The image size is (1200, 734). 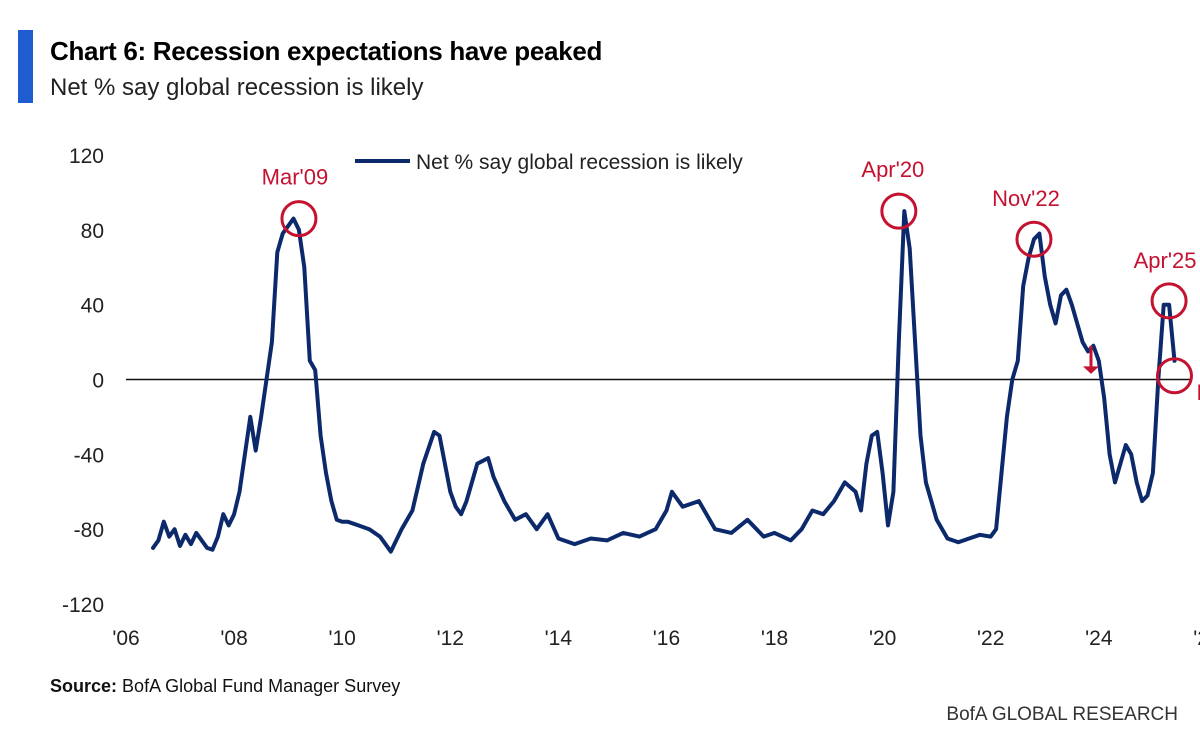 What do you see at coordinates (237, 87) in the screenshot?
I see `chart-subtitle: Net % say global recession is likely` at bounding box center [237, 87].